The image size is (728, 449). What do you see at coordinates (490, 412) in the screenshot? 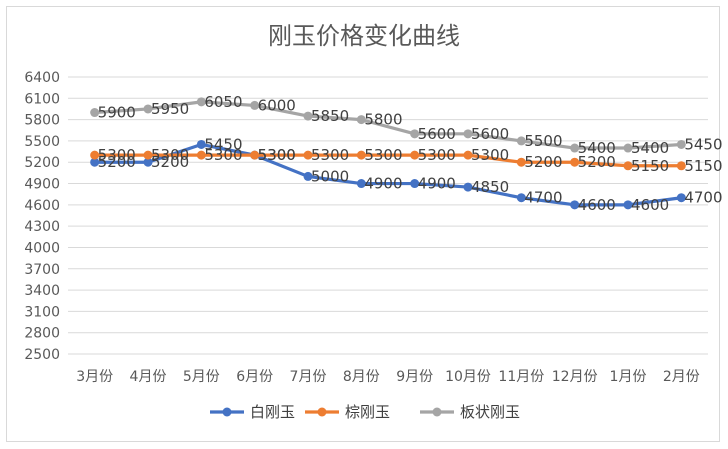
I see `legend-entry: 板状刚玉` at bounding box center [490, 412].